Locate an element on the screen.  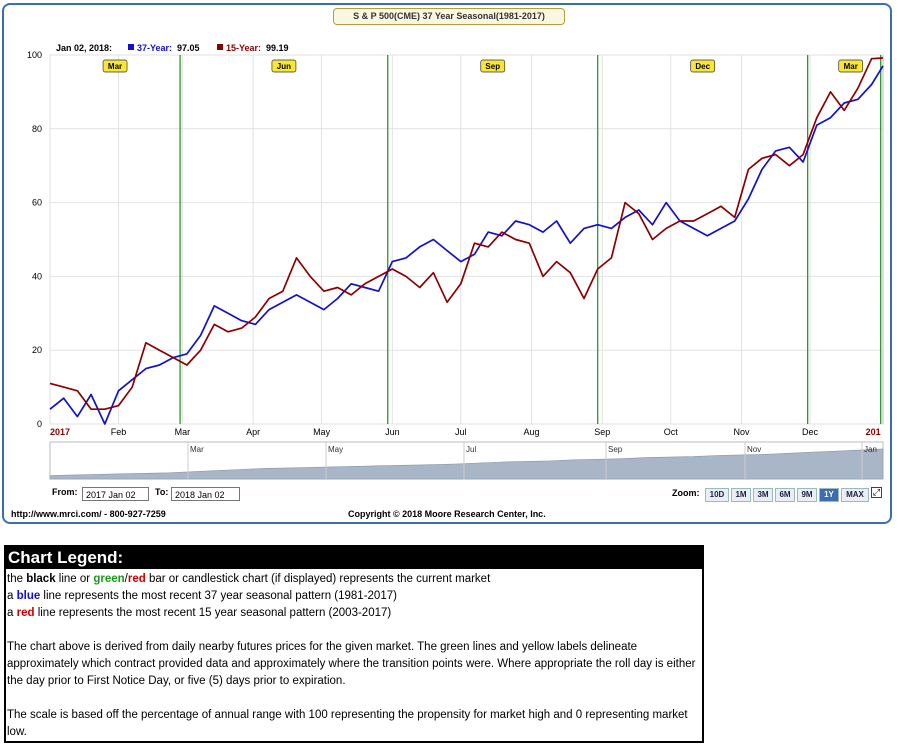
readout-37-label: 37-Year: is located at coordinates (154, 48).